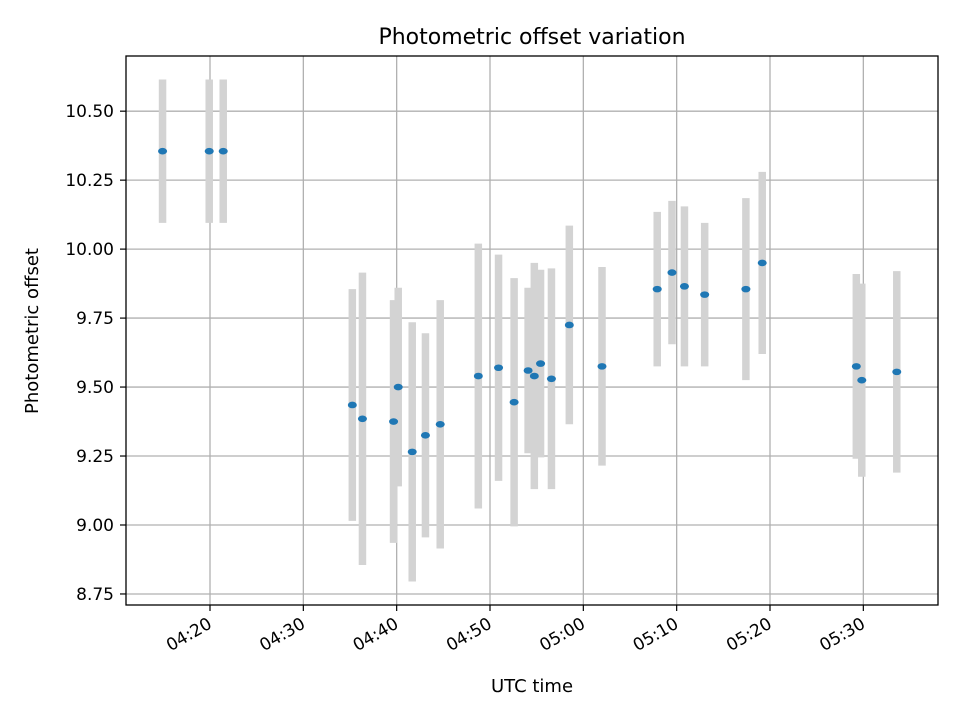  I want to click on x-axis-label: UTC time, so click(532, 686).